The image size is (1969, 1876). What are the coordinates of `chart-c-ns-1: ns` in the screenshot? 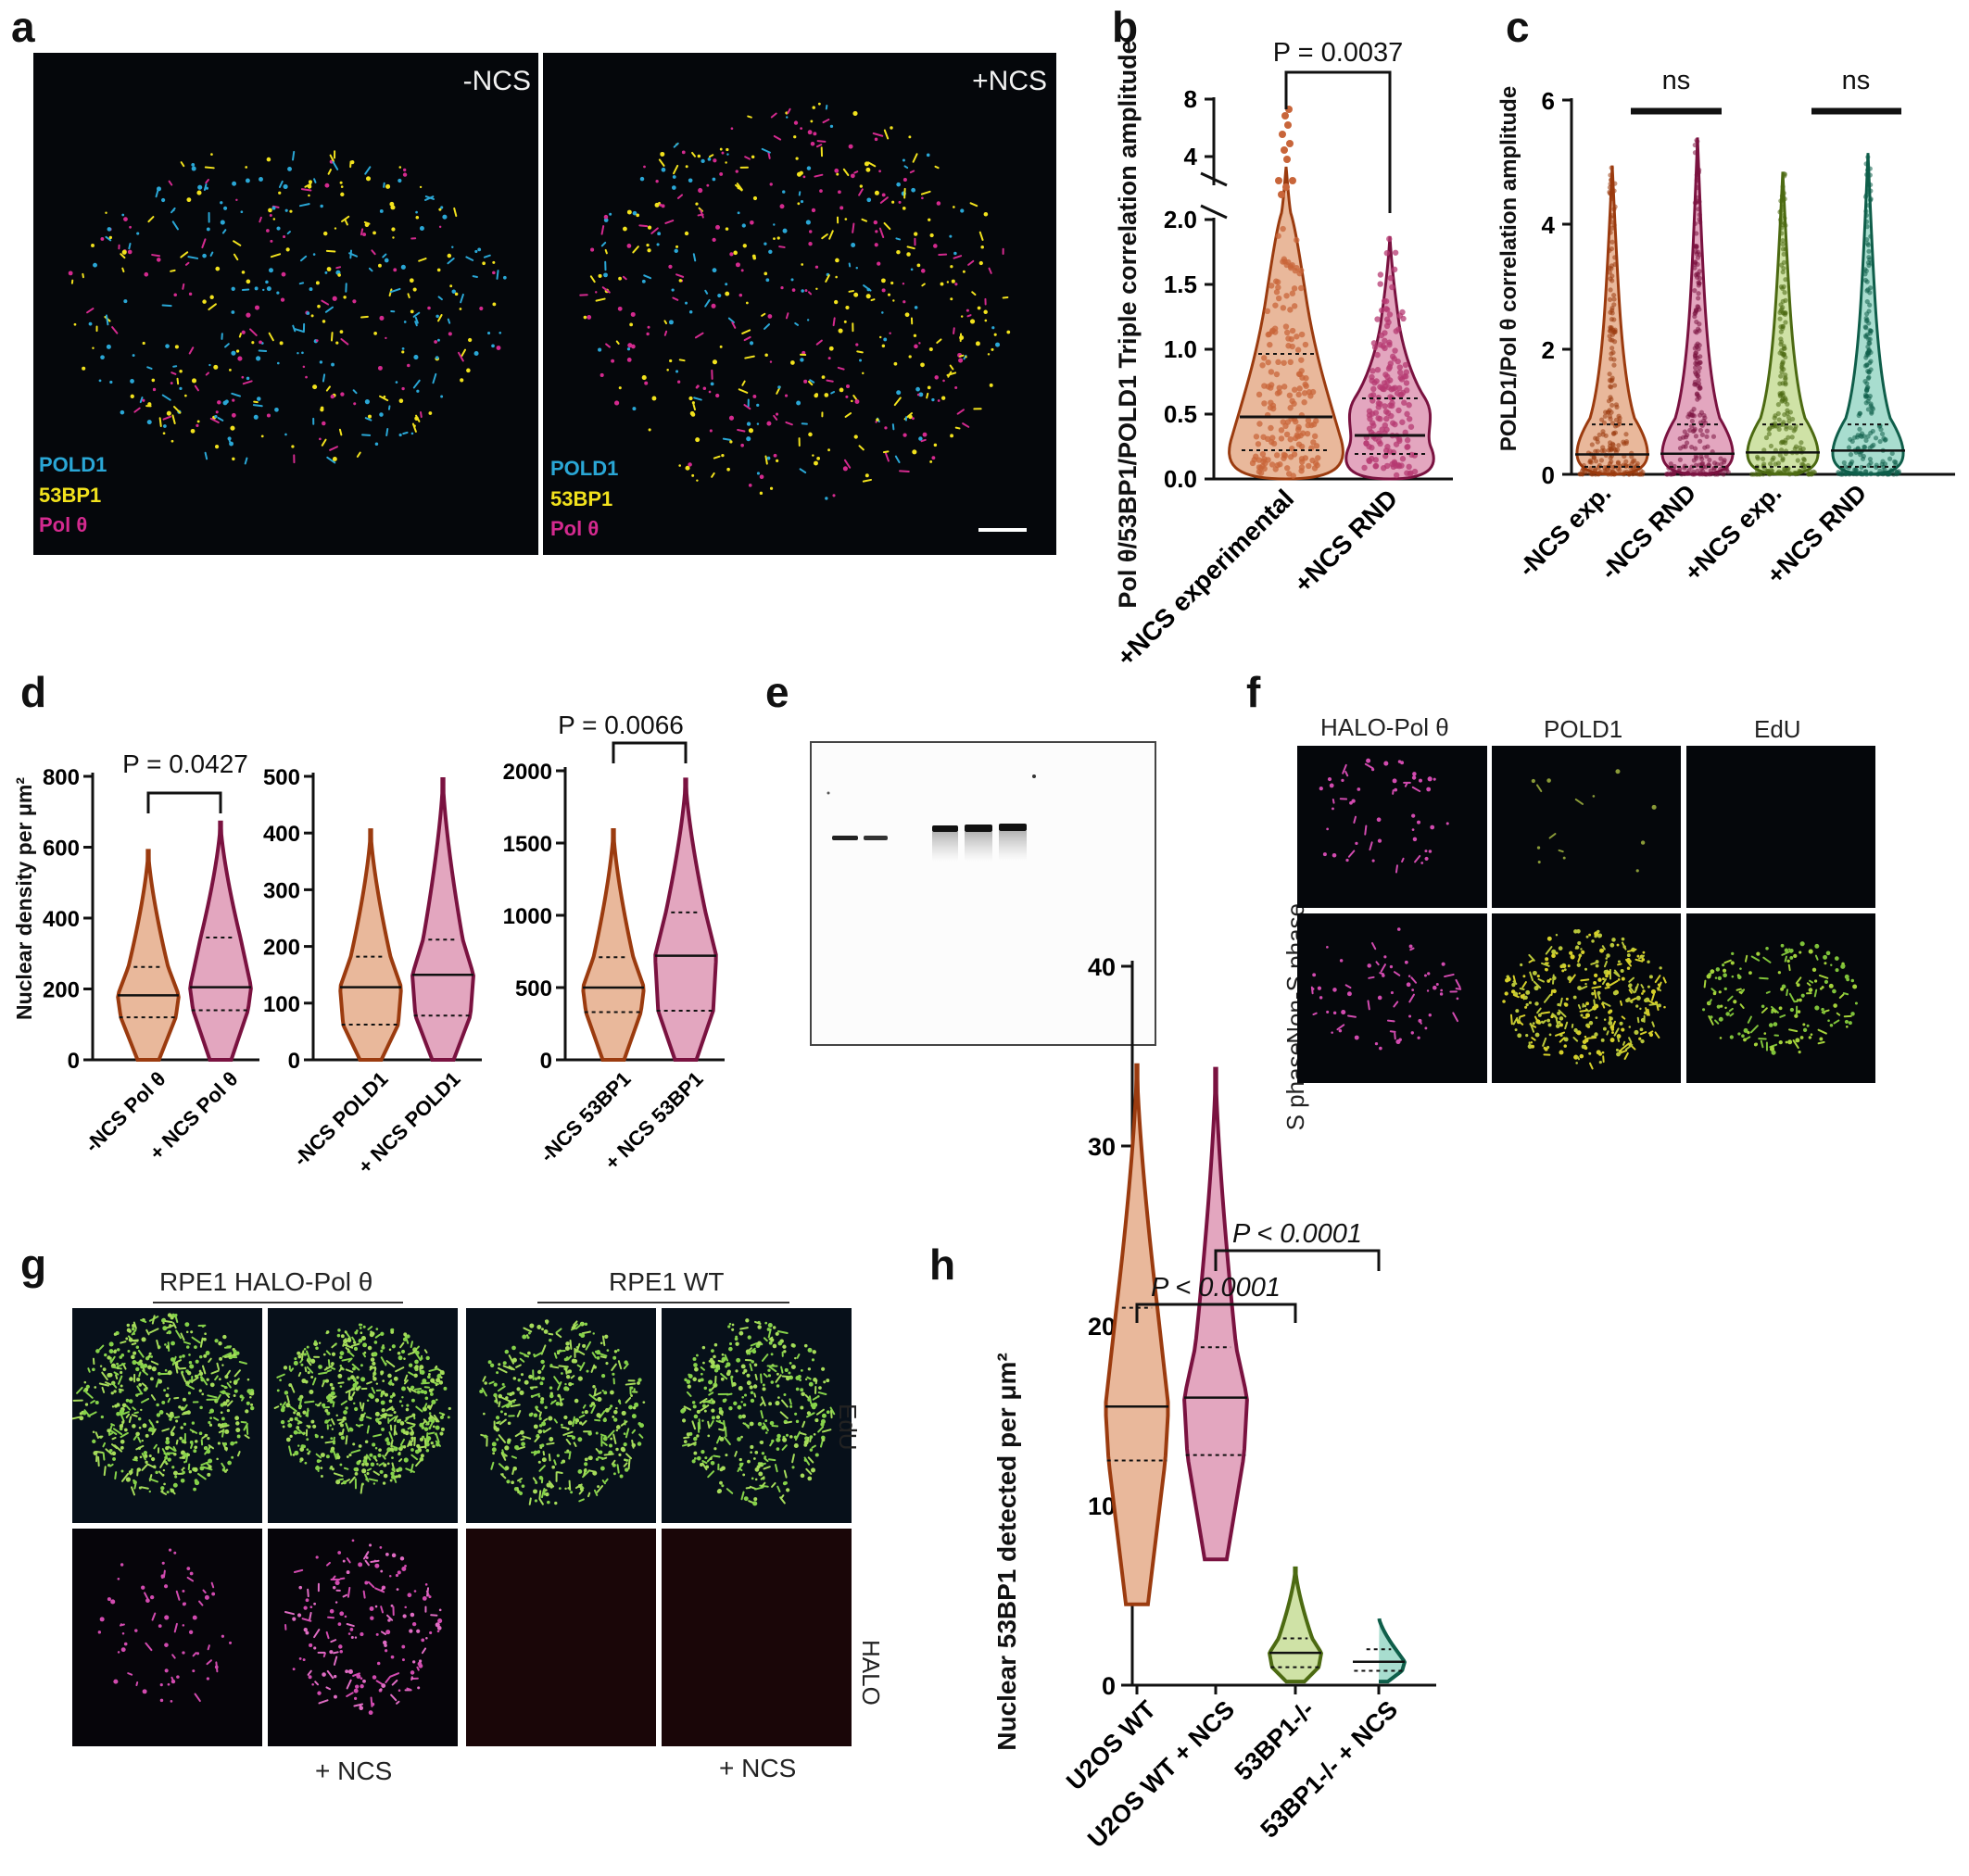 It's located at (1676, 80).